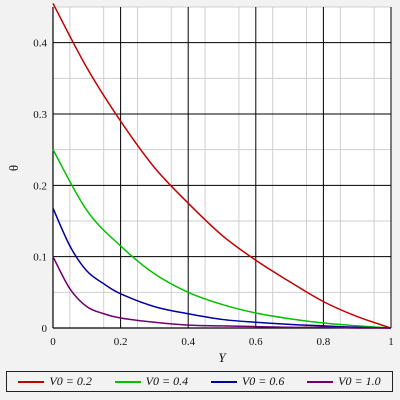 Image resolution: width=400 pixels, height=400 pixels. I want to click on y-tick-label: 0.1, so click(40, 258).